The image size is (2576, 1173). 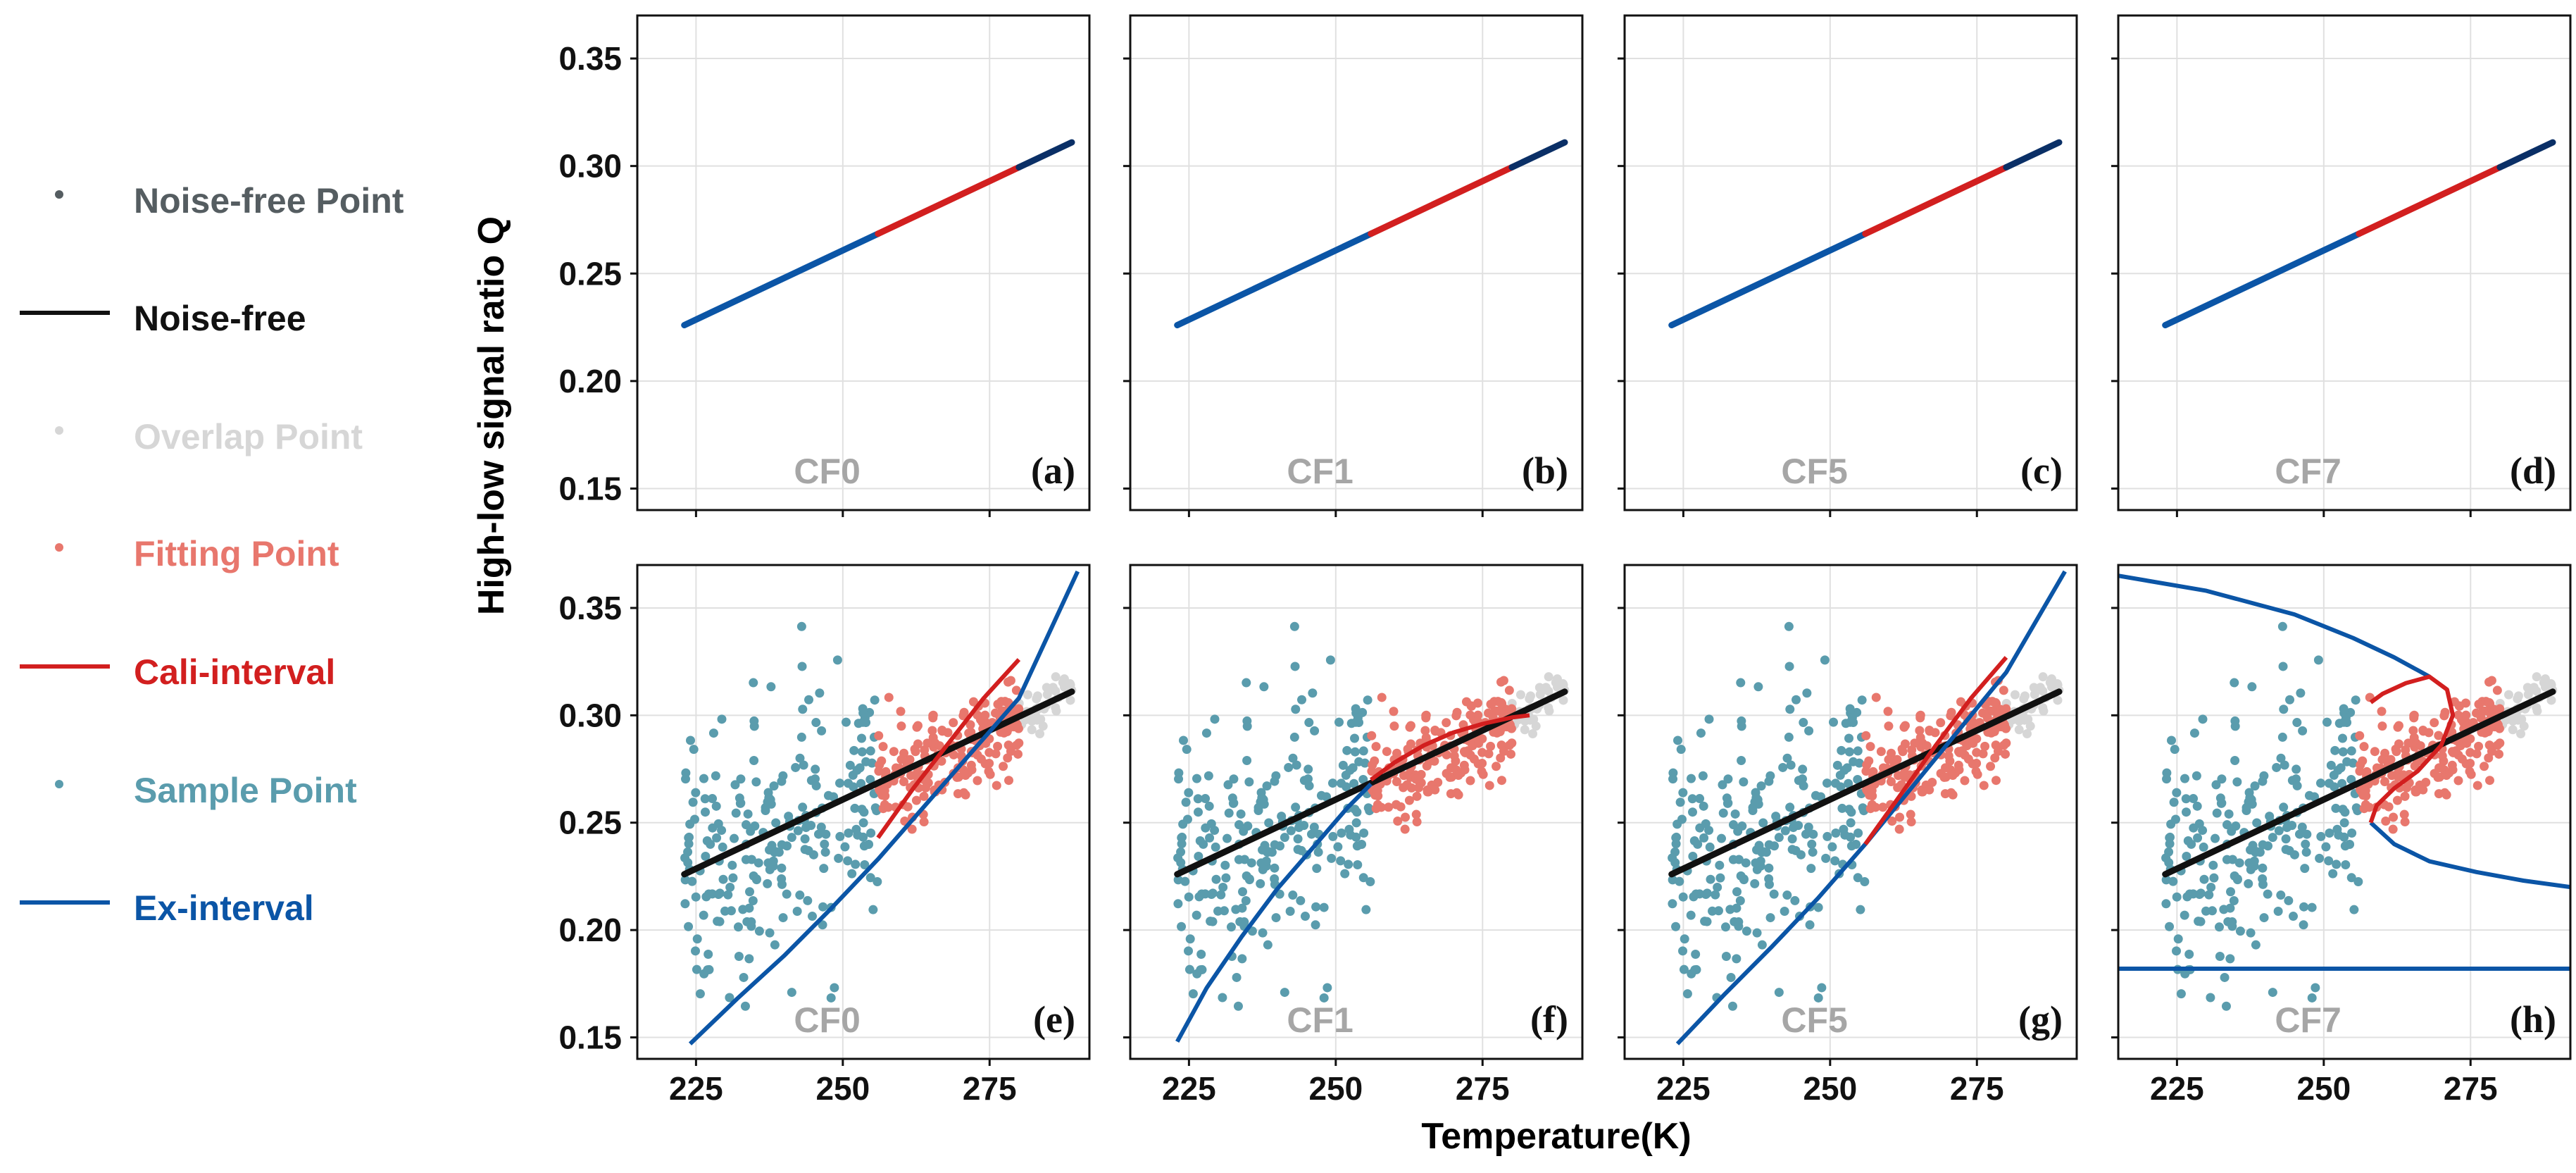 What do you see at coordinates (1848, 265) in the screenshot?
I see `panel-c: CF5 (c)` at bounding box center [1848, 265].